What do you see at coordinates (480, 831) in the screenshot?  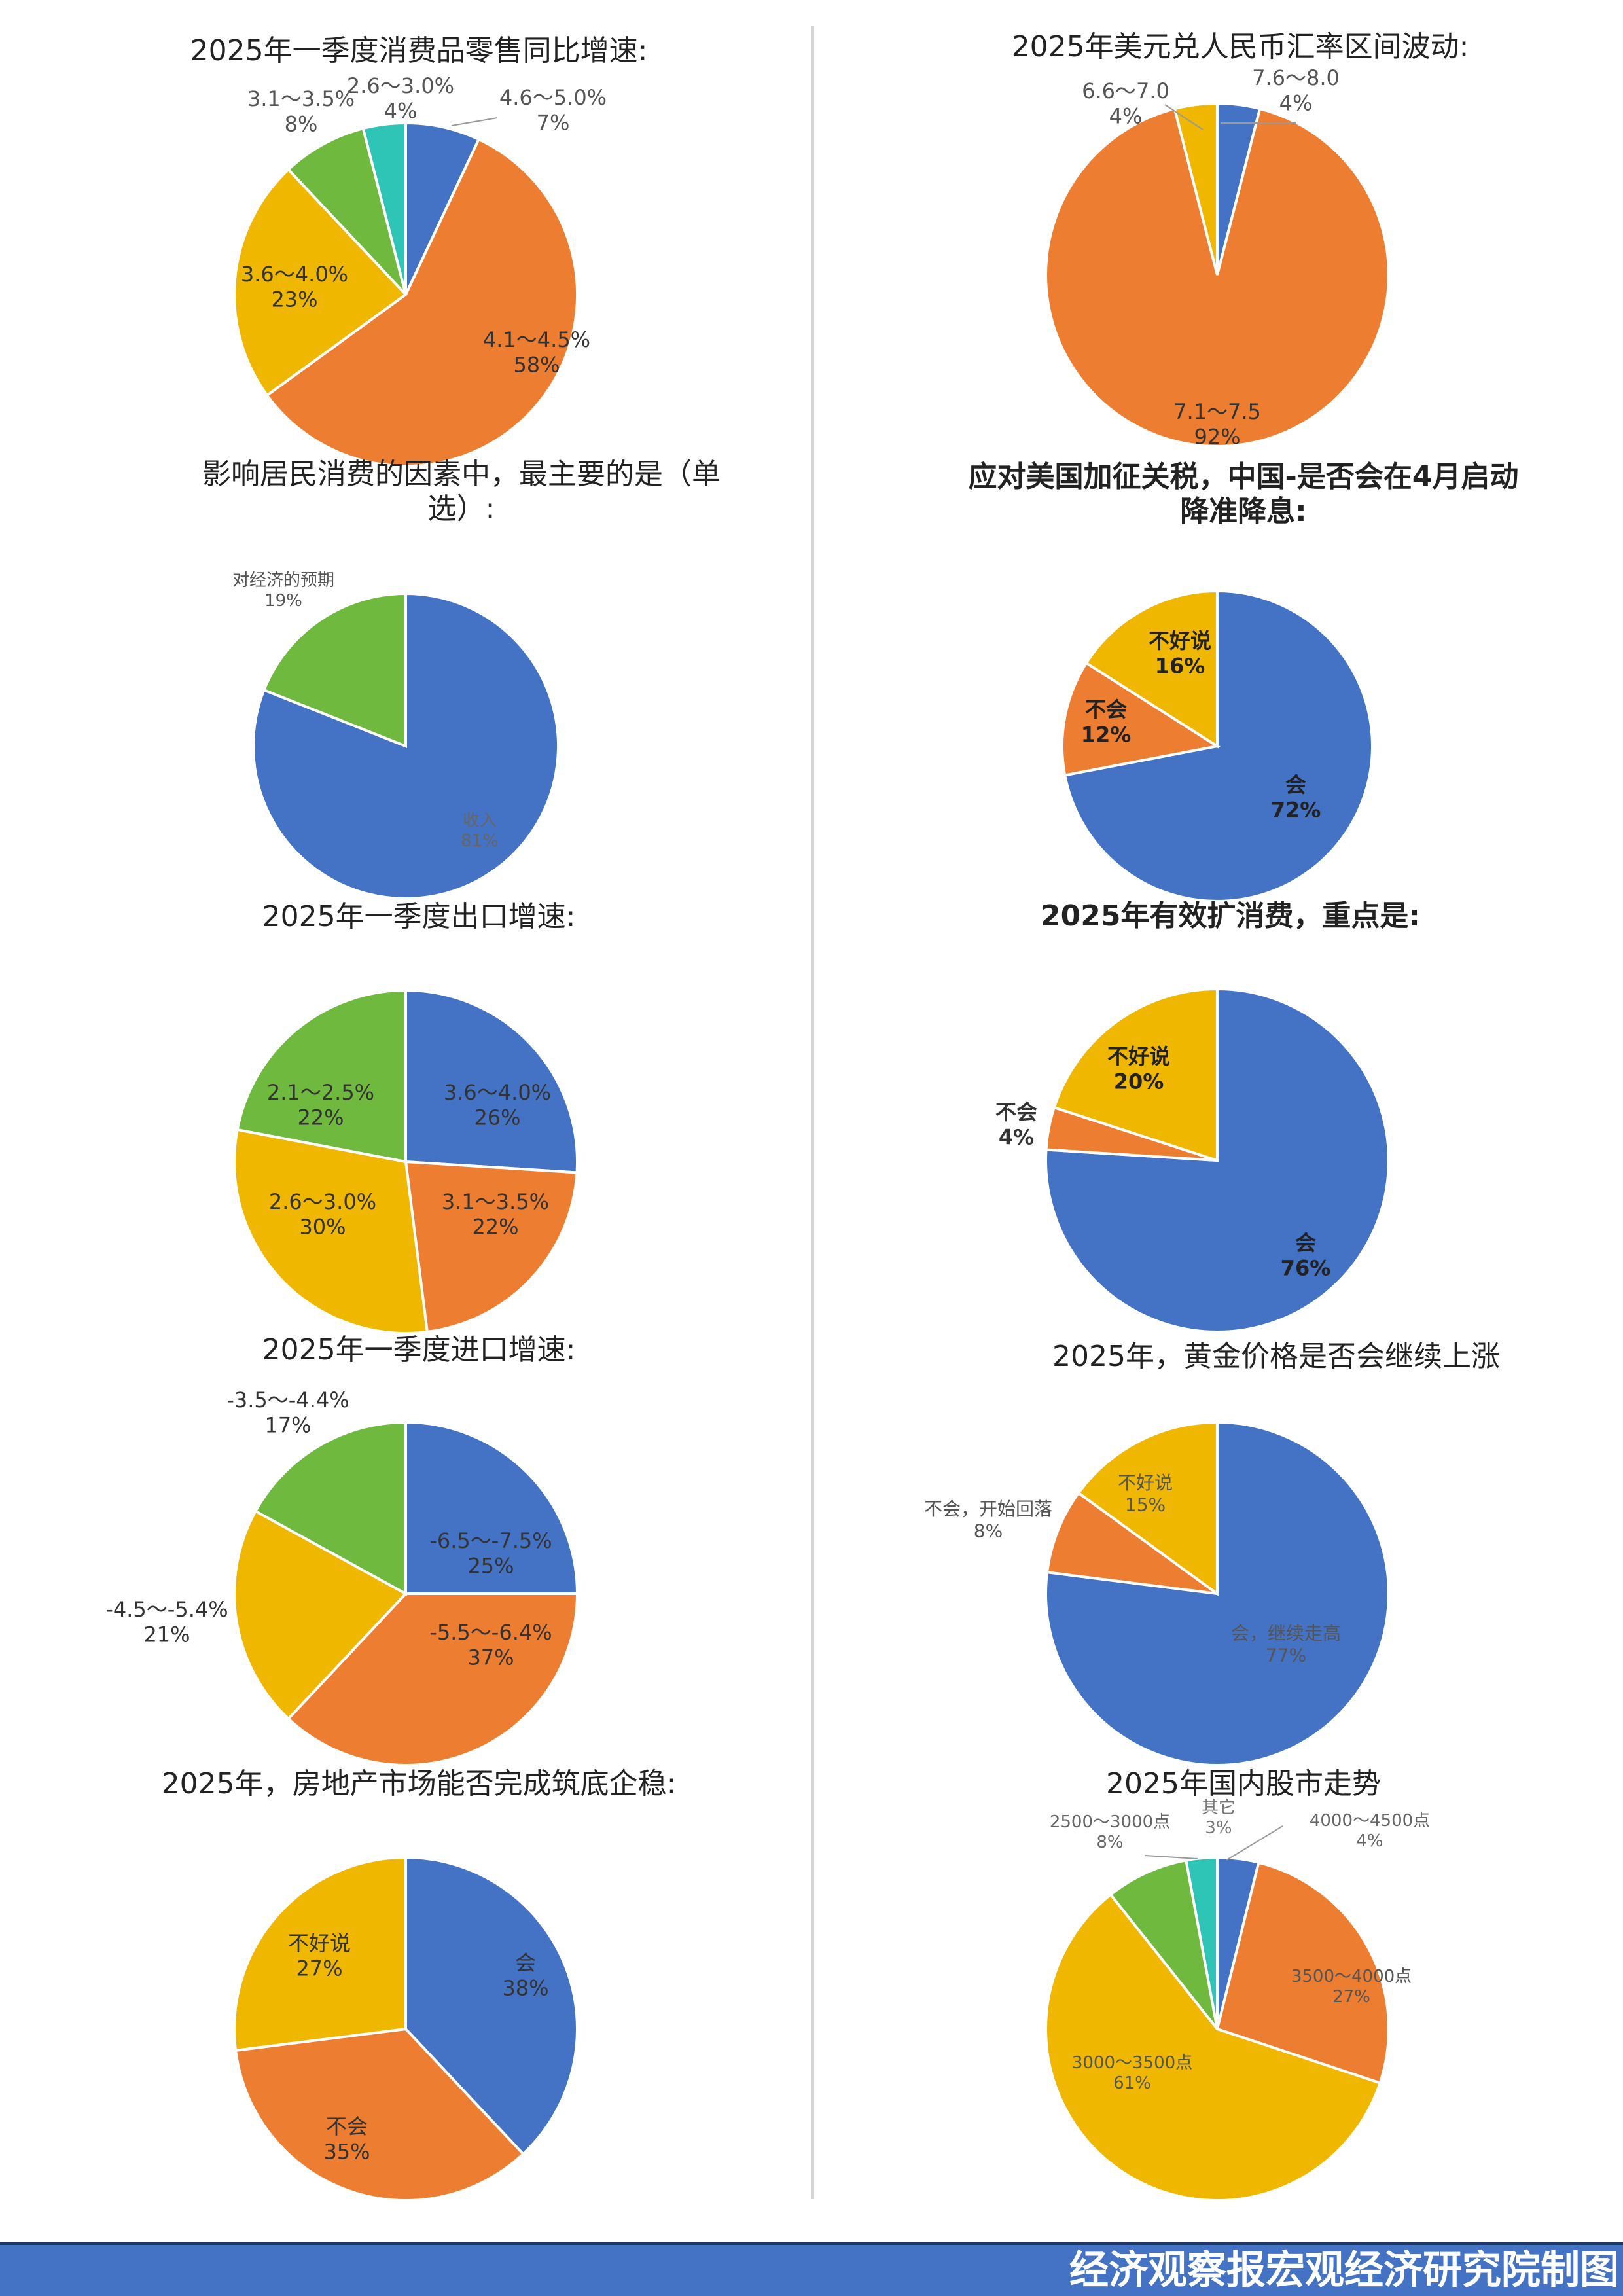 I see `slice-label: 收入 81%` at bounding box center [480, 831].